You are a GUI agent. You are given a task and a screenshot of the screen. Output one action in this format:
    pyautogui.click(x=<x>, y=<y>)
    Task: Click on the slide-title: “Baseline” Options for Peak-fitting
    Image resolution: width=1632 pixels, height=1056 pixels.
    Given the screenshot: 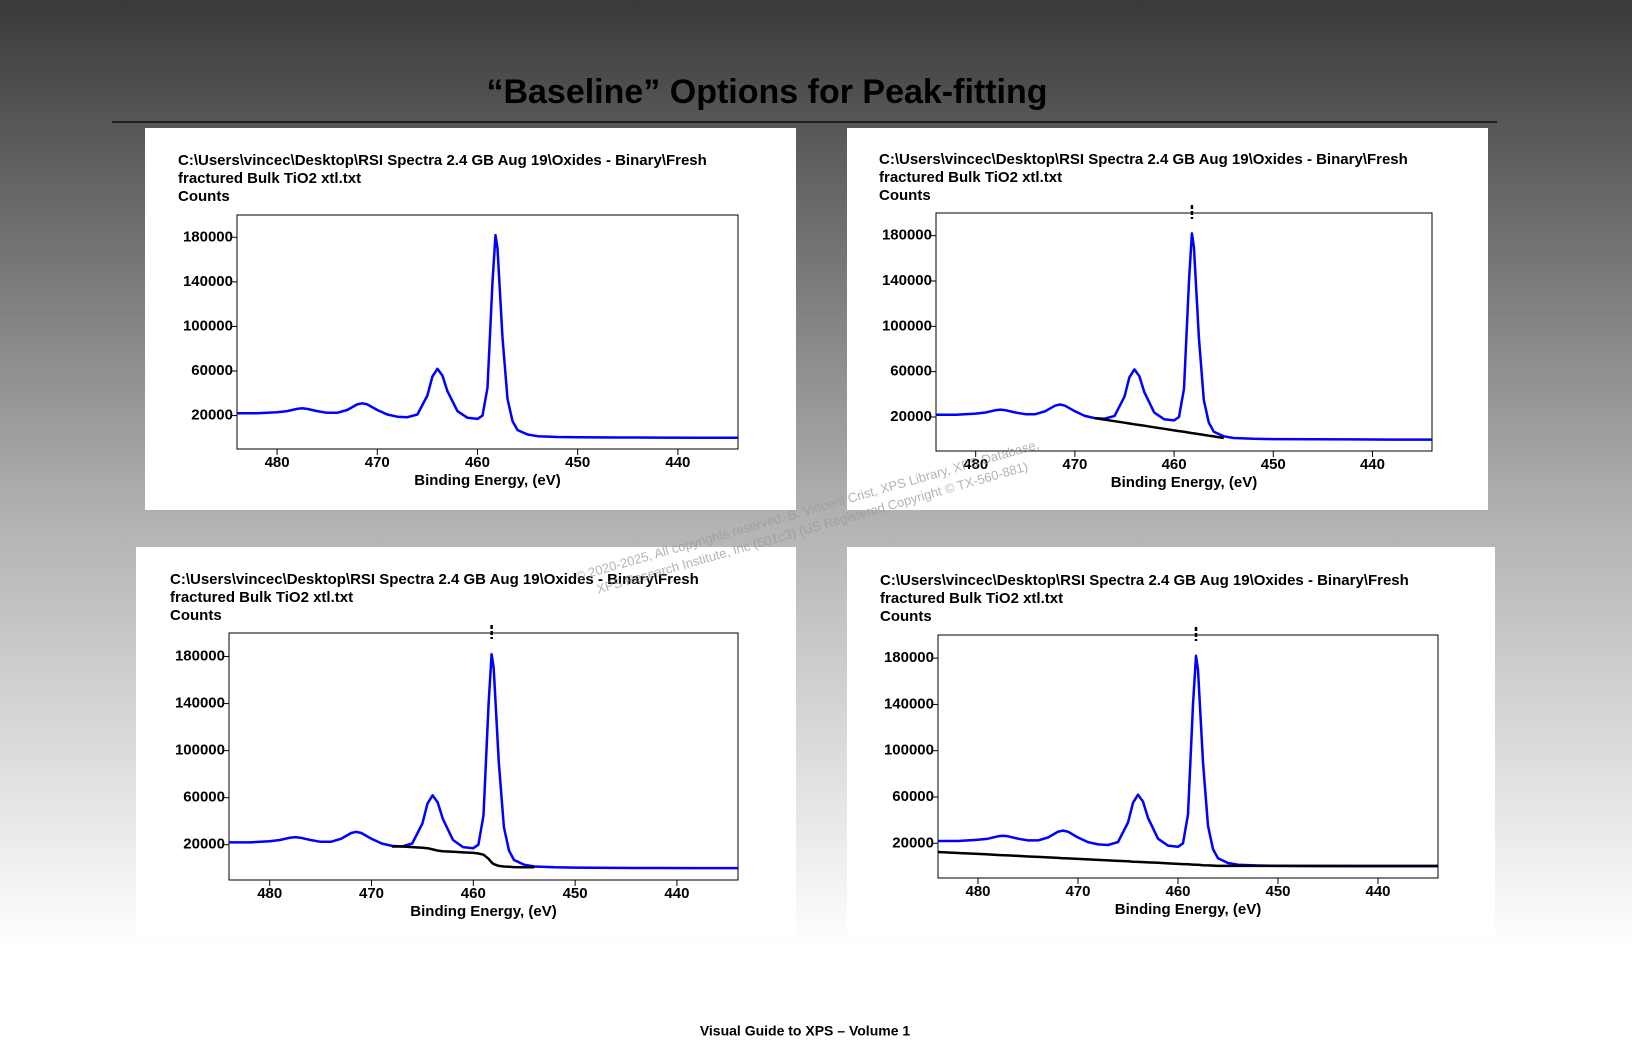 What is the action you would take?
    pyautogui.click(x=766, y=92)
    